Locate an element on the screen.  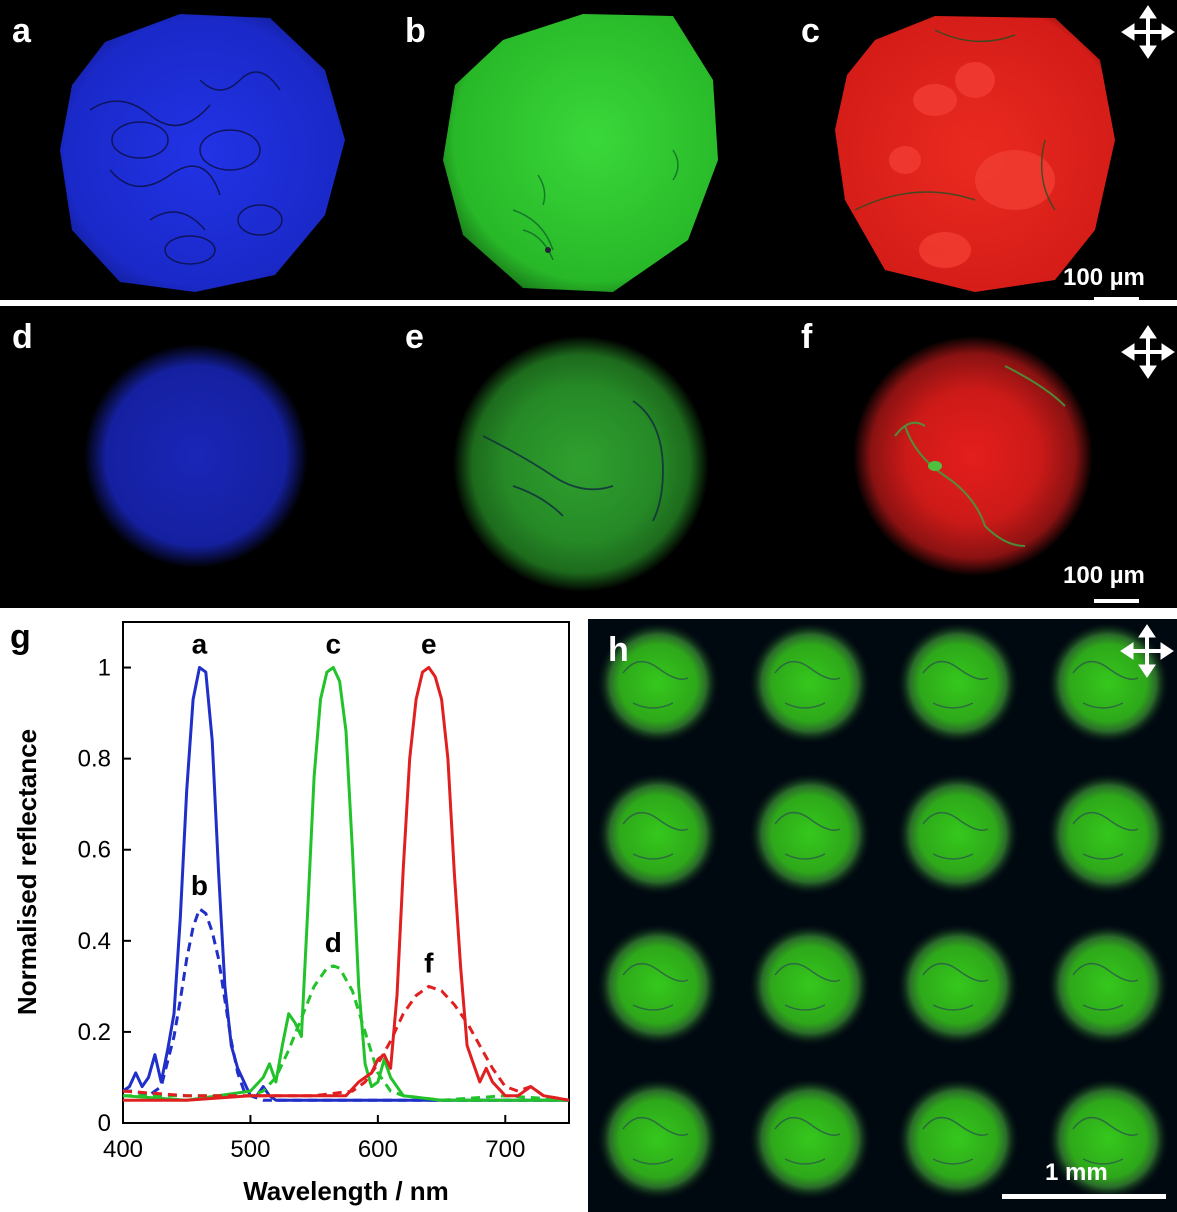
scale-bar-label-top: 100 µm is located at coordinates (1104, 277).